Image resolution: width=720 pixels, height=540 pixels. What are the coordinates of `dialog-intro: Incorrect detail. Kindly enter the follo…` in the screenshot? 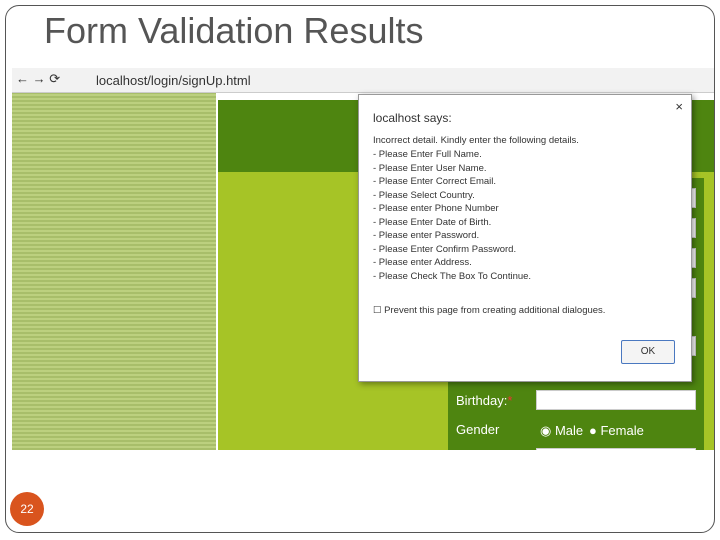 It's located at (476, 140).